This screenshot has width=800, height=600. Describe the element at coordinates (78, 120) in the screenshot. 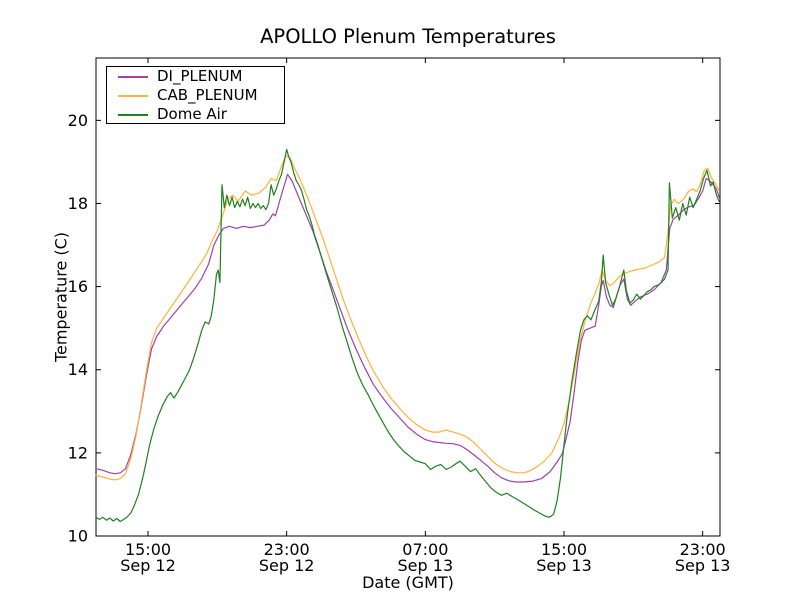

I see `y-tick-label: 20` at that location.